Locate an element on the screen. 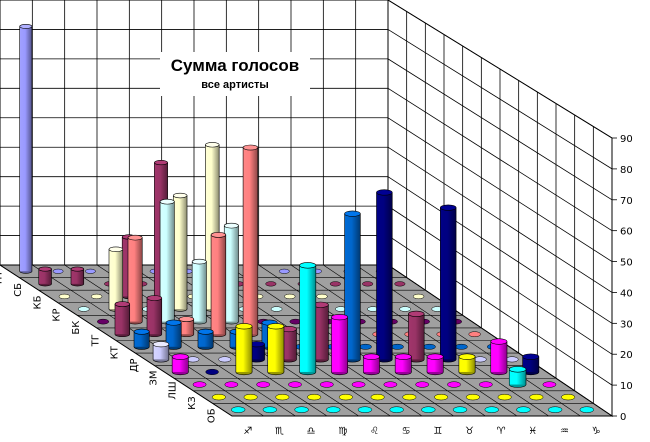 The height and width of the screenshot is (442, 650). row-label: СБ is located at coordinates (18, 290).